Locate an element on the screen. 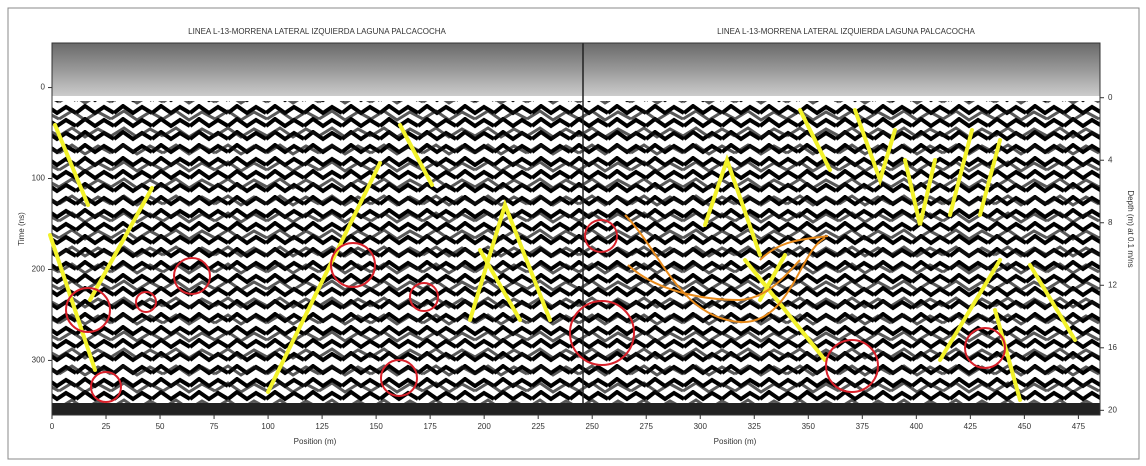  x-tick-label: 75 is located at coordinates (214, 426).